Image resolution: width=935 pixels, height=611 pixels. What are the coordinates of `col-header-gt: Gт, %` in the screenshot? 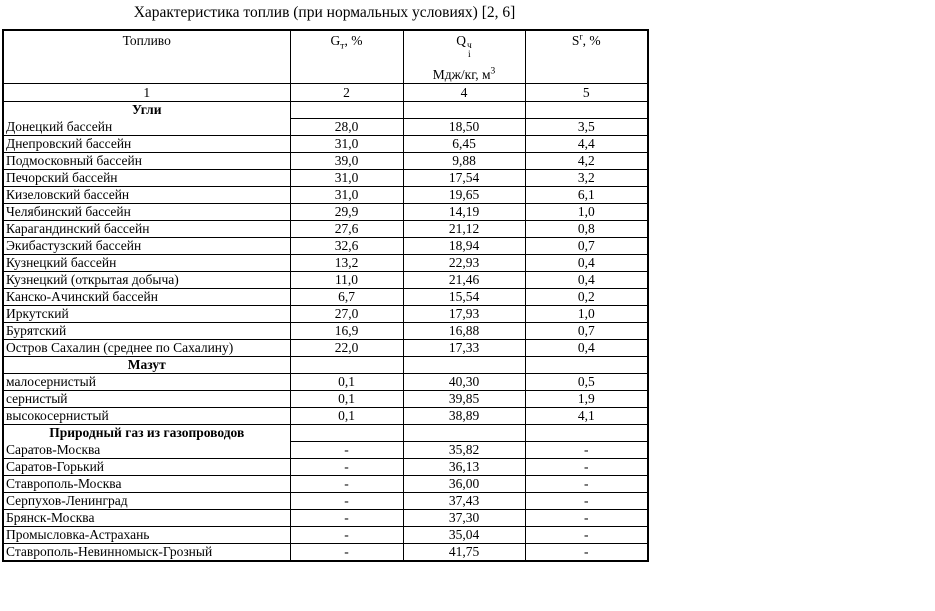 It's located at (346, 56).